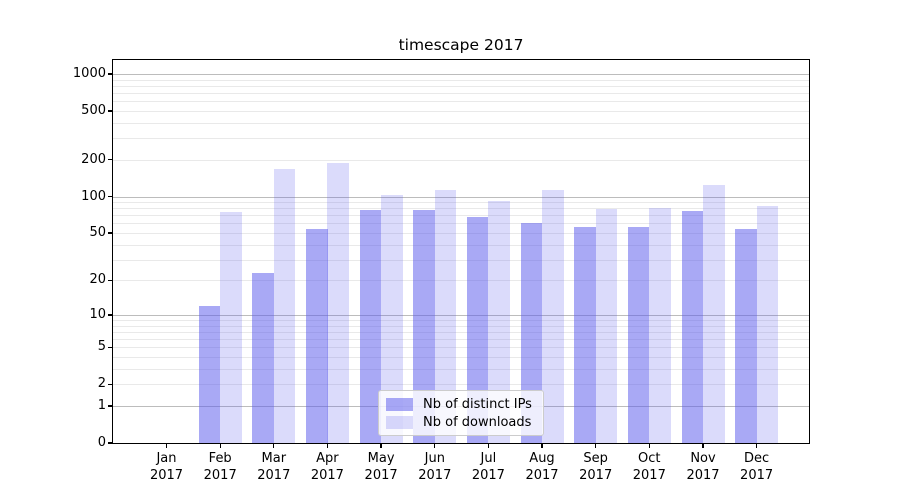  I want to click on y-axis-tick-label: 1000, so click(89, 73).